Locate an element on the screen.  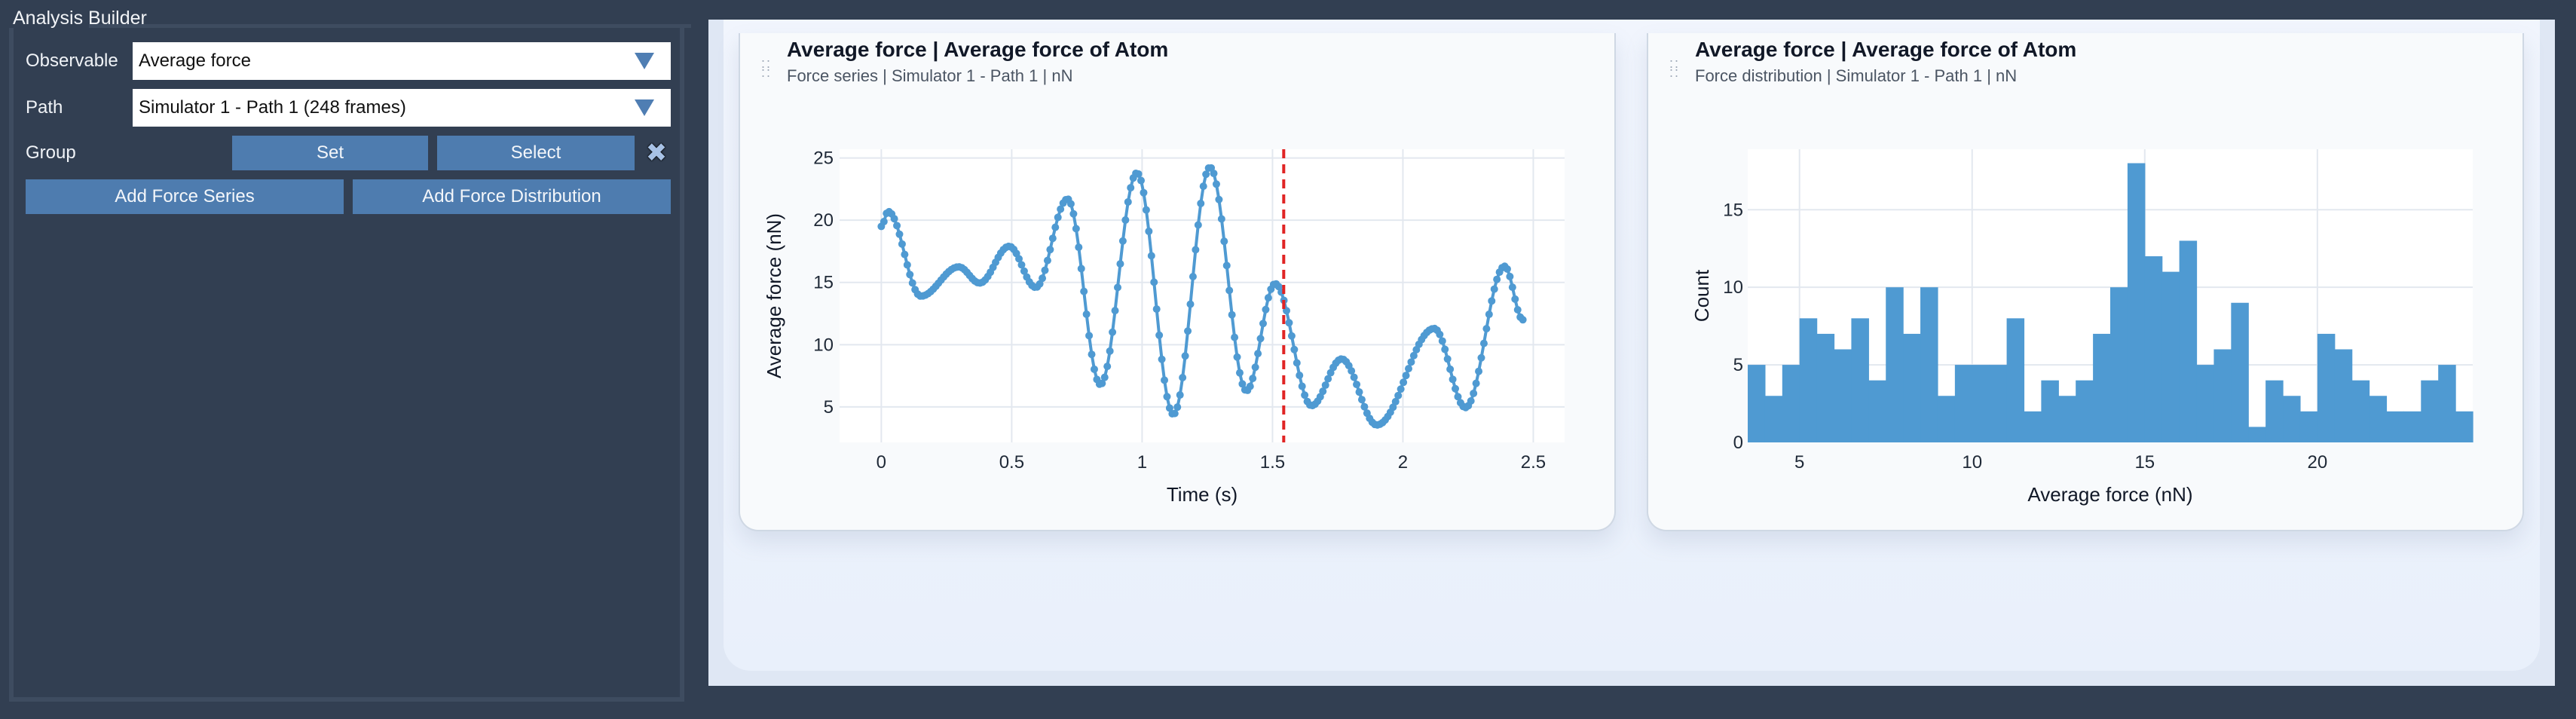
y-tick-label: 25 is located at coordinates (823, 158).